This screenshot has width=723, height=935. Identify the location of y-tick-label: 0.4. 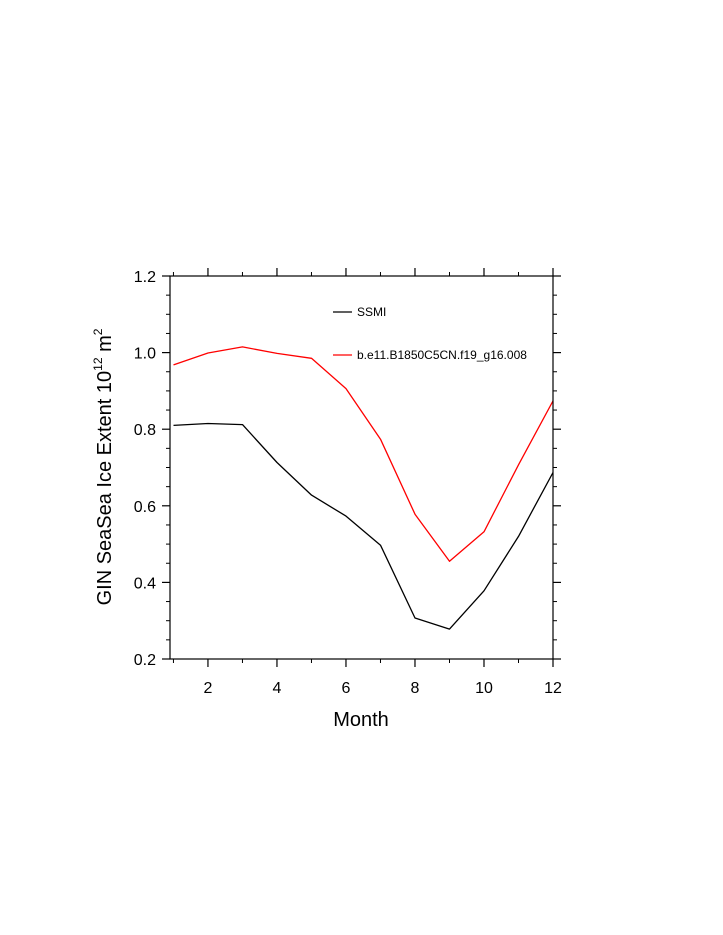
(145, 583).